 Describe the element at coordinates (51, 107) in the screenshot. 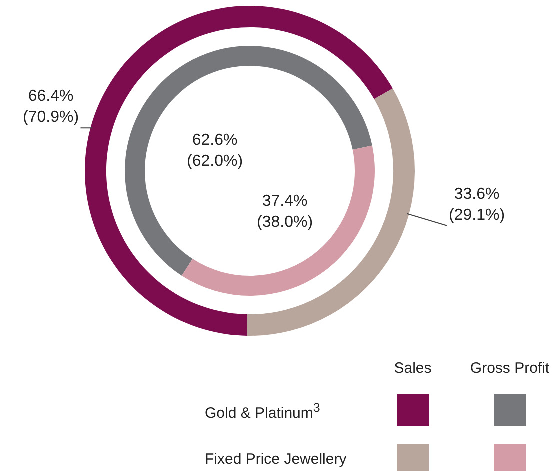

I see `data-label: 66.4% (70.9%)` at that location.